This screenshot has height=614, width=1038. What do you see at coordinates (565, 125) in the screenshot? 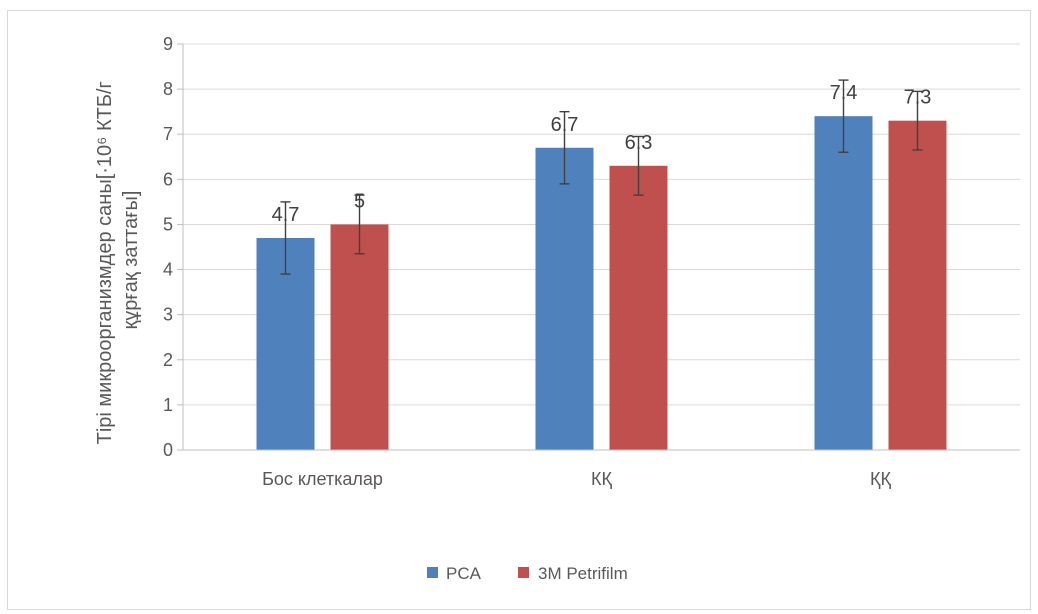
I see `data-label: 6.7` at bounding box center [565, 125].